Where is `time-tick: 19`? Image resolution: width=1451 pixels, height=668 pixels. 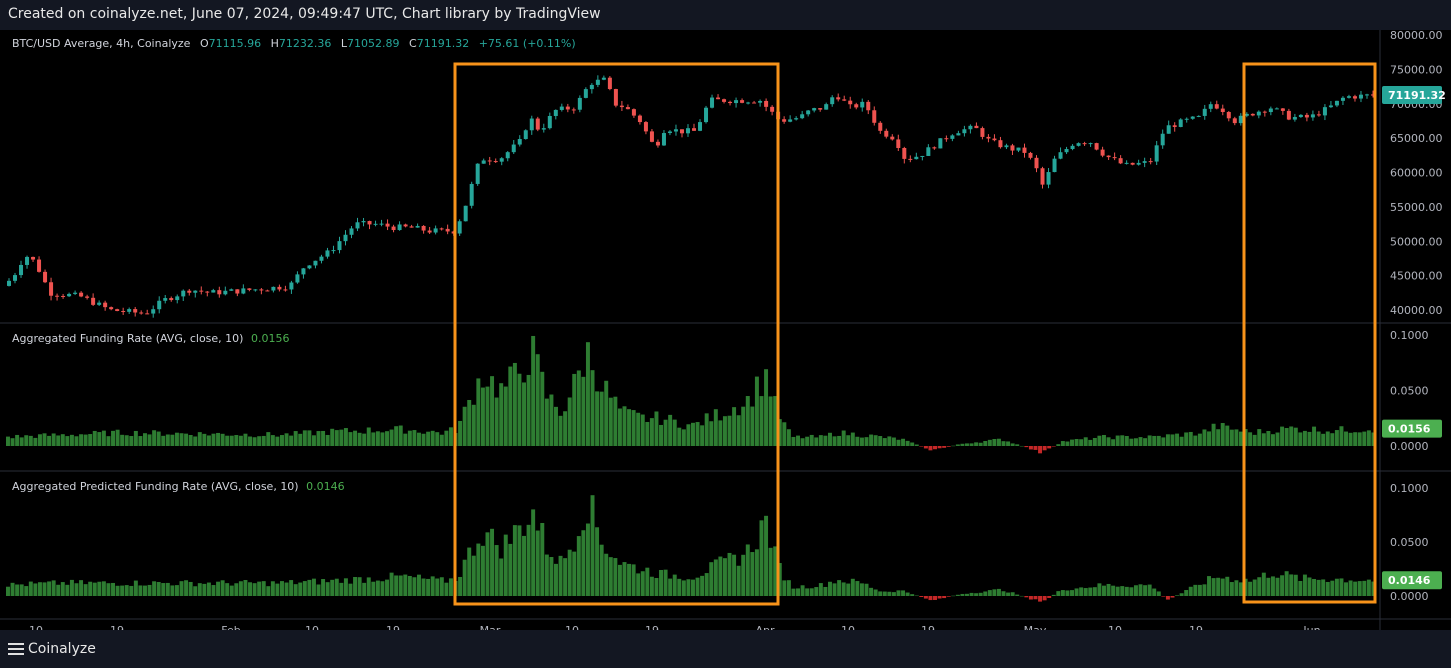 time-tick: 19 is located at coordinates (393, 627).